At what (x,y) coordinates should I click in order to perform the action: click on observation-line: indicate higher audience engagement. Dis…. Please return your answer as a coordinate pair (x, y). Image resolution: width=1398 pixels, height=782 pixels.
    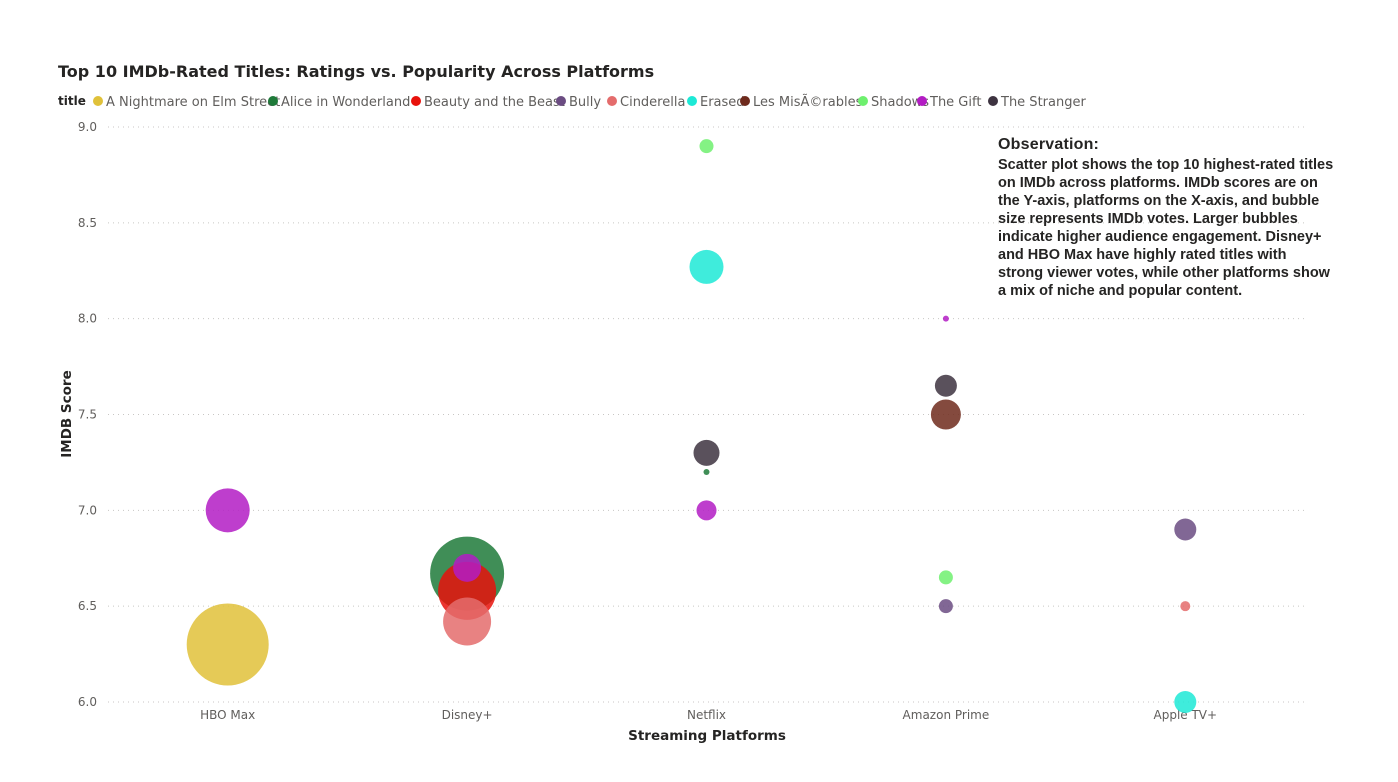
    Looking at the image, I should click on (1160, 237).